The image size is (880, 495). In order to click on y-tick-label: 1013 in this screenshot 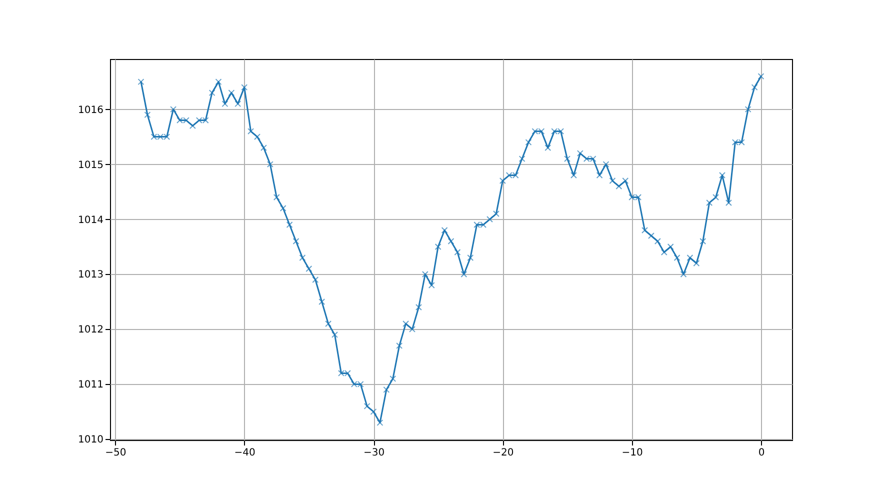, I will do `click(91, 275)`.